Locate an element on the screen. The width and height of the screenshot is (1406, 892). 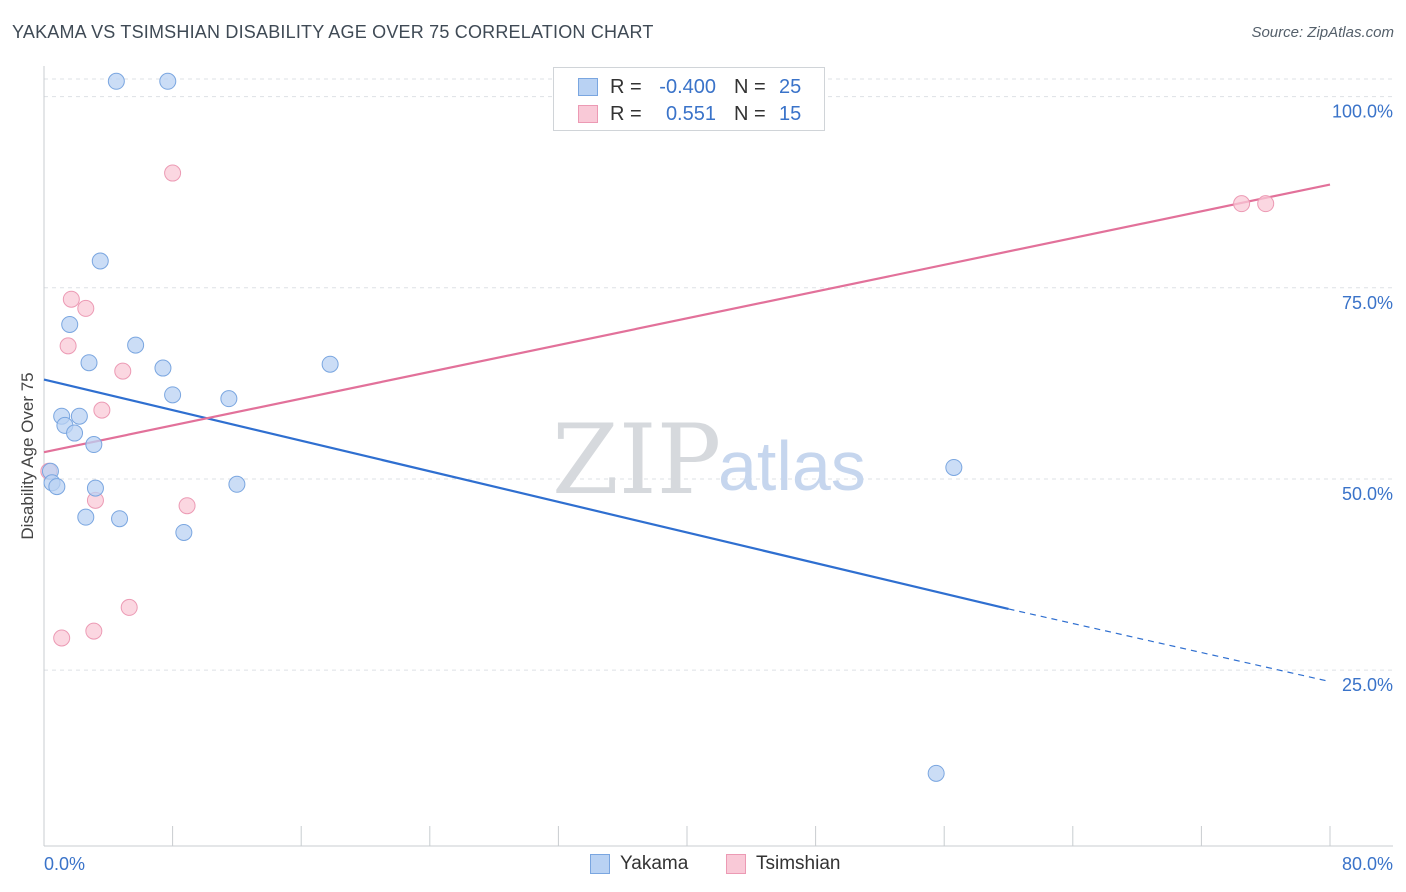
bottom-swatch-tsimshian is located at coordinates (736, 864).